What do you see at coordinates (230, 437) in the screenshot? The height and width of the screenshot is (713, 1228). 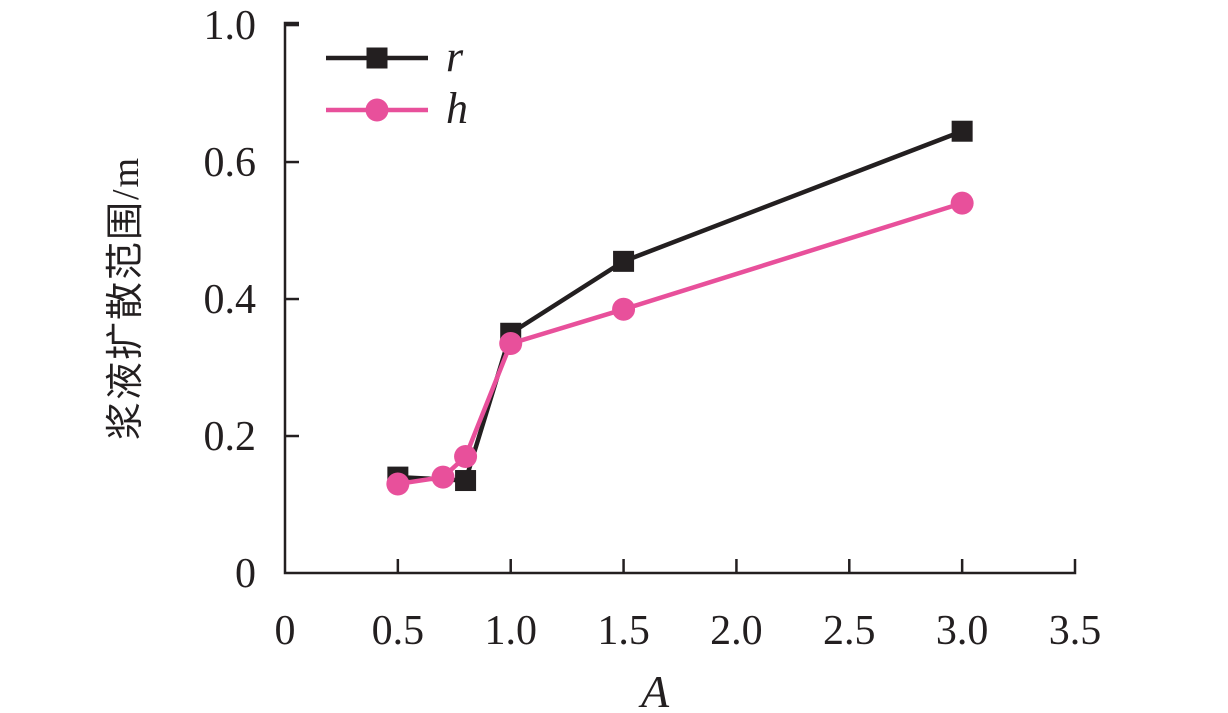 I see `y-tick-label: 0.2` at bounding box center [230, 437].